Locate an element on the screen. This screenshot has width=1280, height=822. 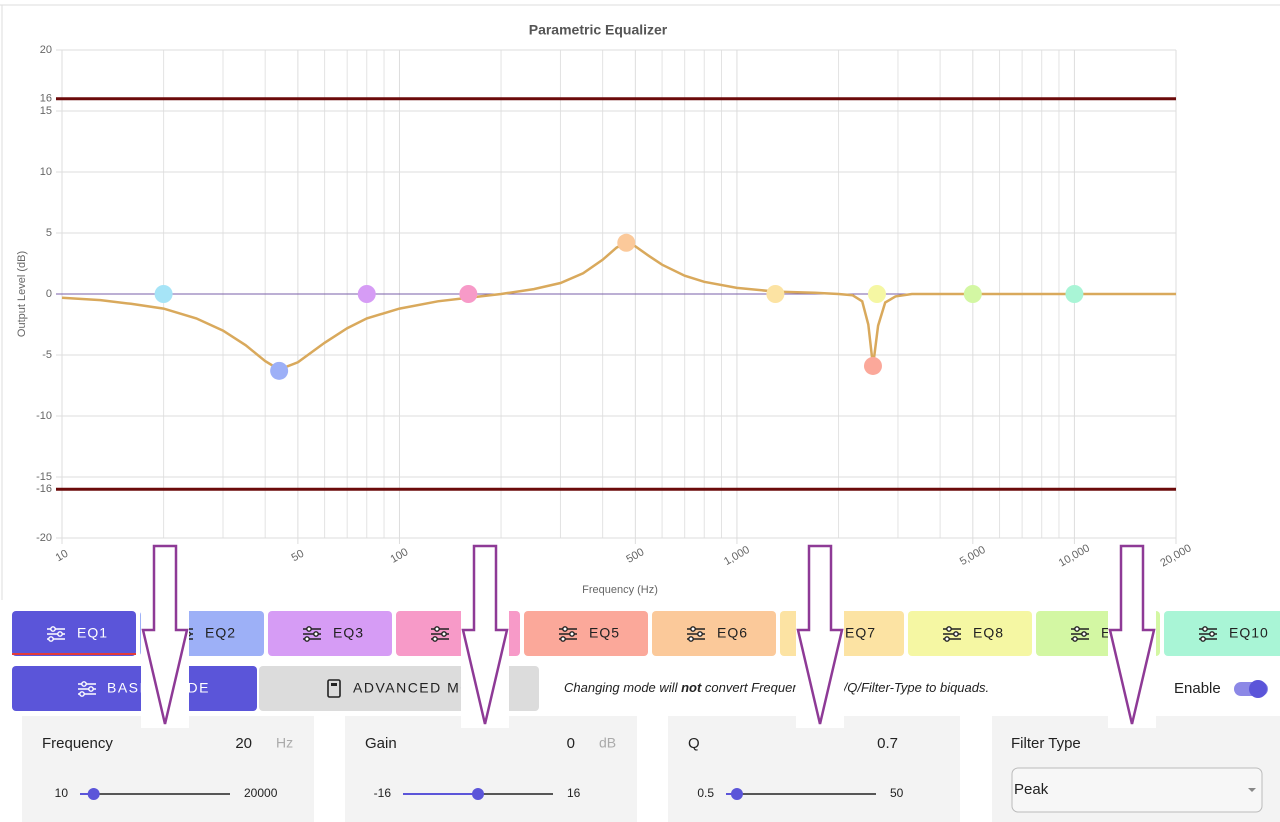
select-chevron is located at coordinates (1252, 790).